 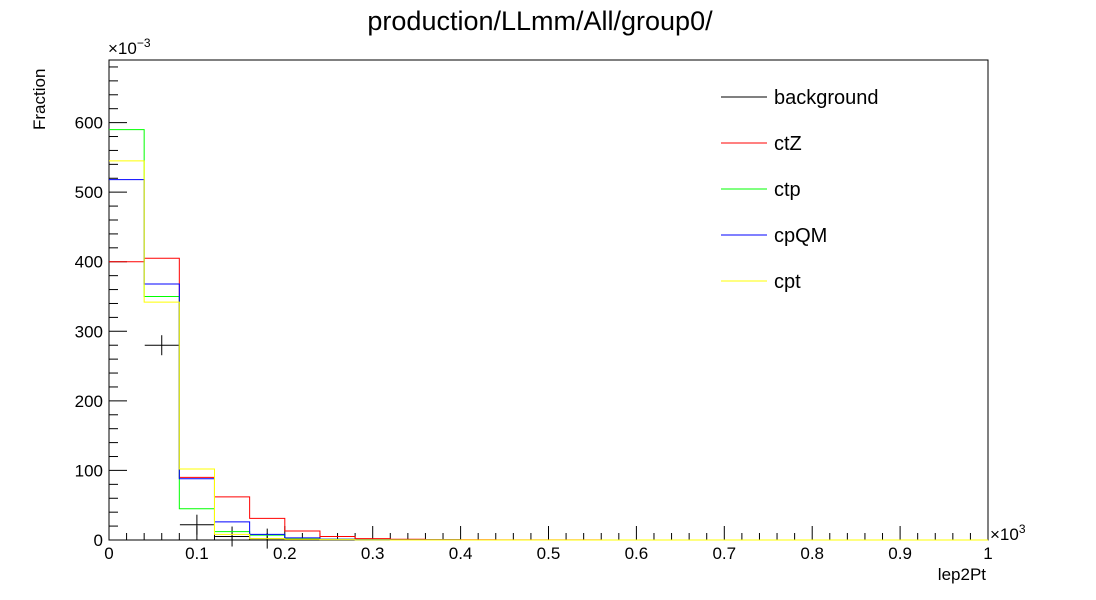 What do you see at coordinates (788, 144) in the screenshot?
I see `legend-label-ctZ: ctZ` at bounding box center [788, 144].